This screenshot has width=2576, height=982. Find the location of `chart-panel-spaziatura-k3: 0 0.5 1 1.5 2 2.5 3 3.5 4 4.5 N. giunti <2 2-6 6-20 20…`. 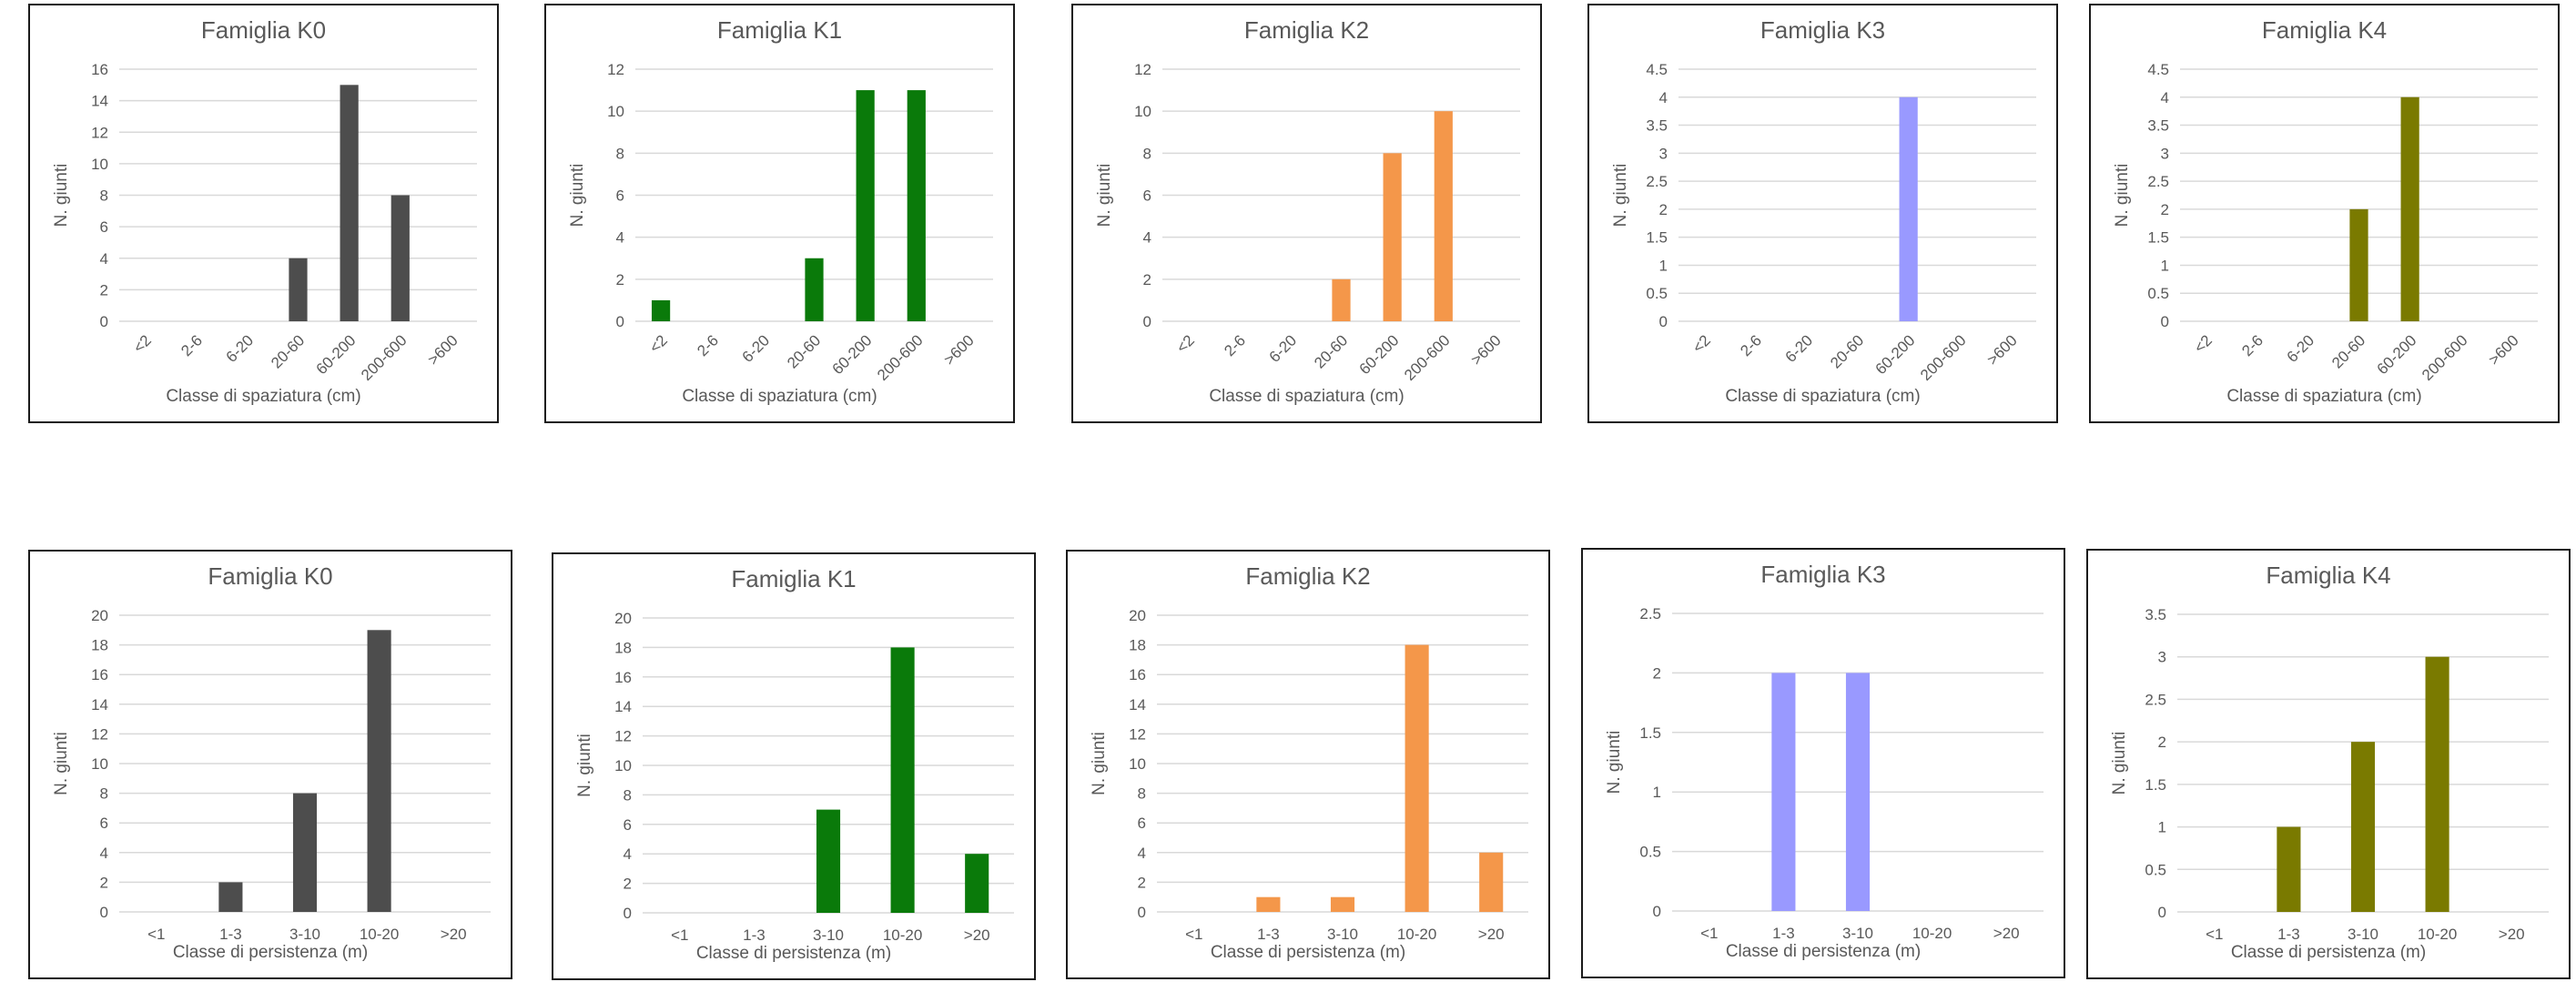

chart-panel-spaziatura-k3: 0 0.5 1 1.5 2 2.5 3 3.5 4 4.5 N. giunti <2 2-6 6-20 20… is located at coordinates (1822, 213).